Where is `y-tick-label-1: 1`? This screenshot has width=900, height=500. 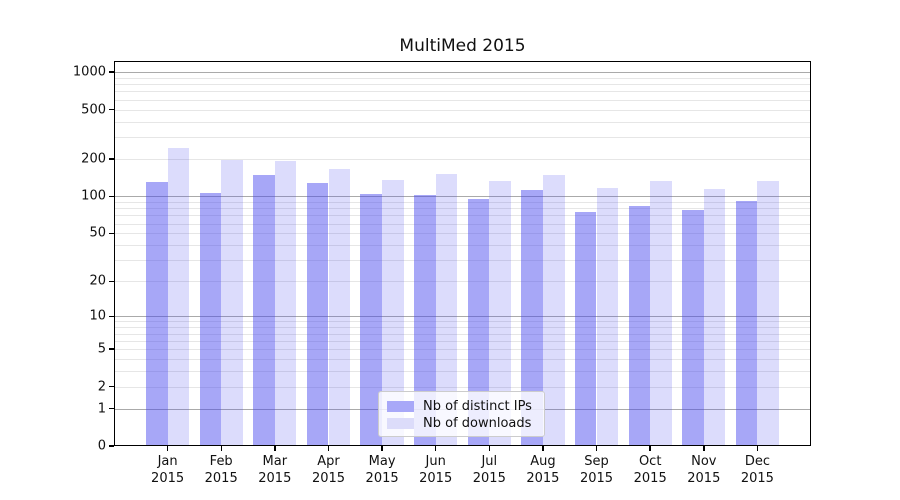 y-tick-label-1: 1 is located at coordinates (101, 408).